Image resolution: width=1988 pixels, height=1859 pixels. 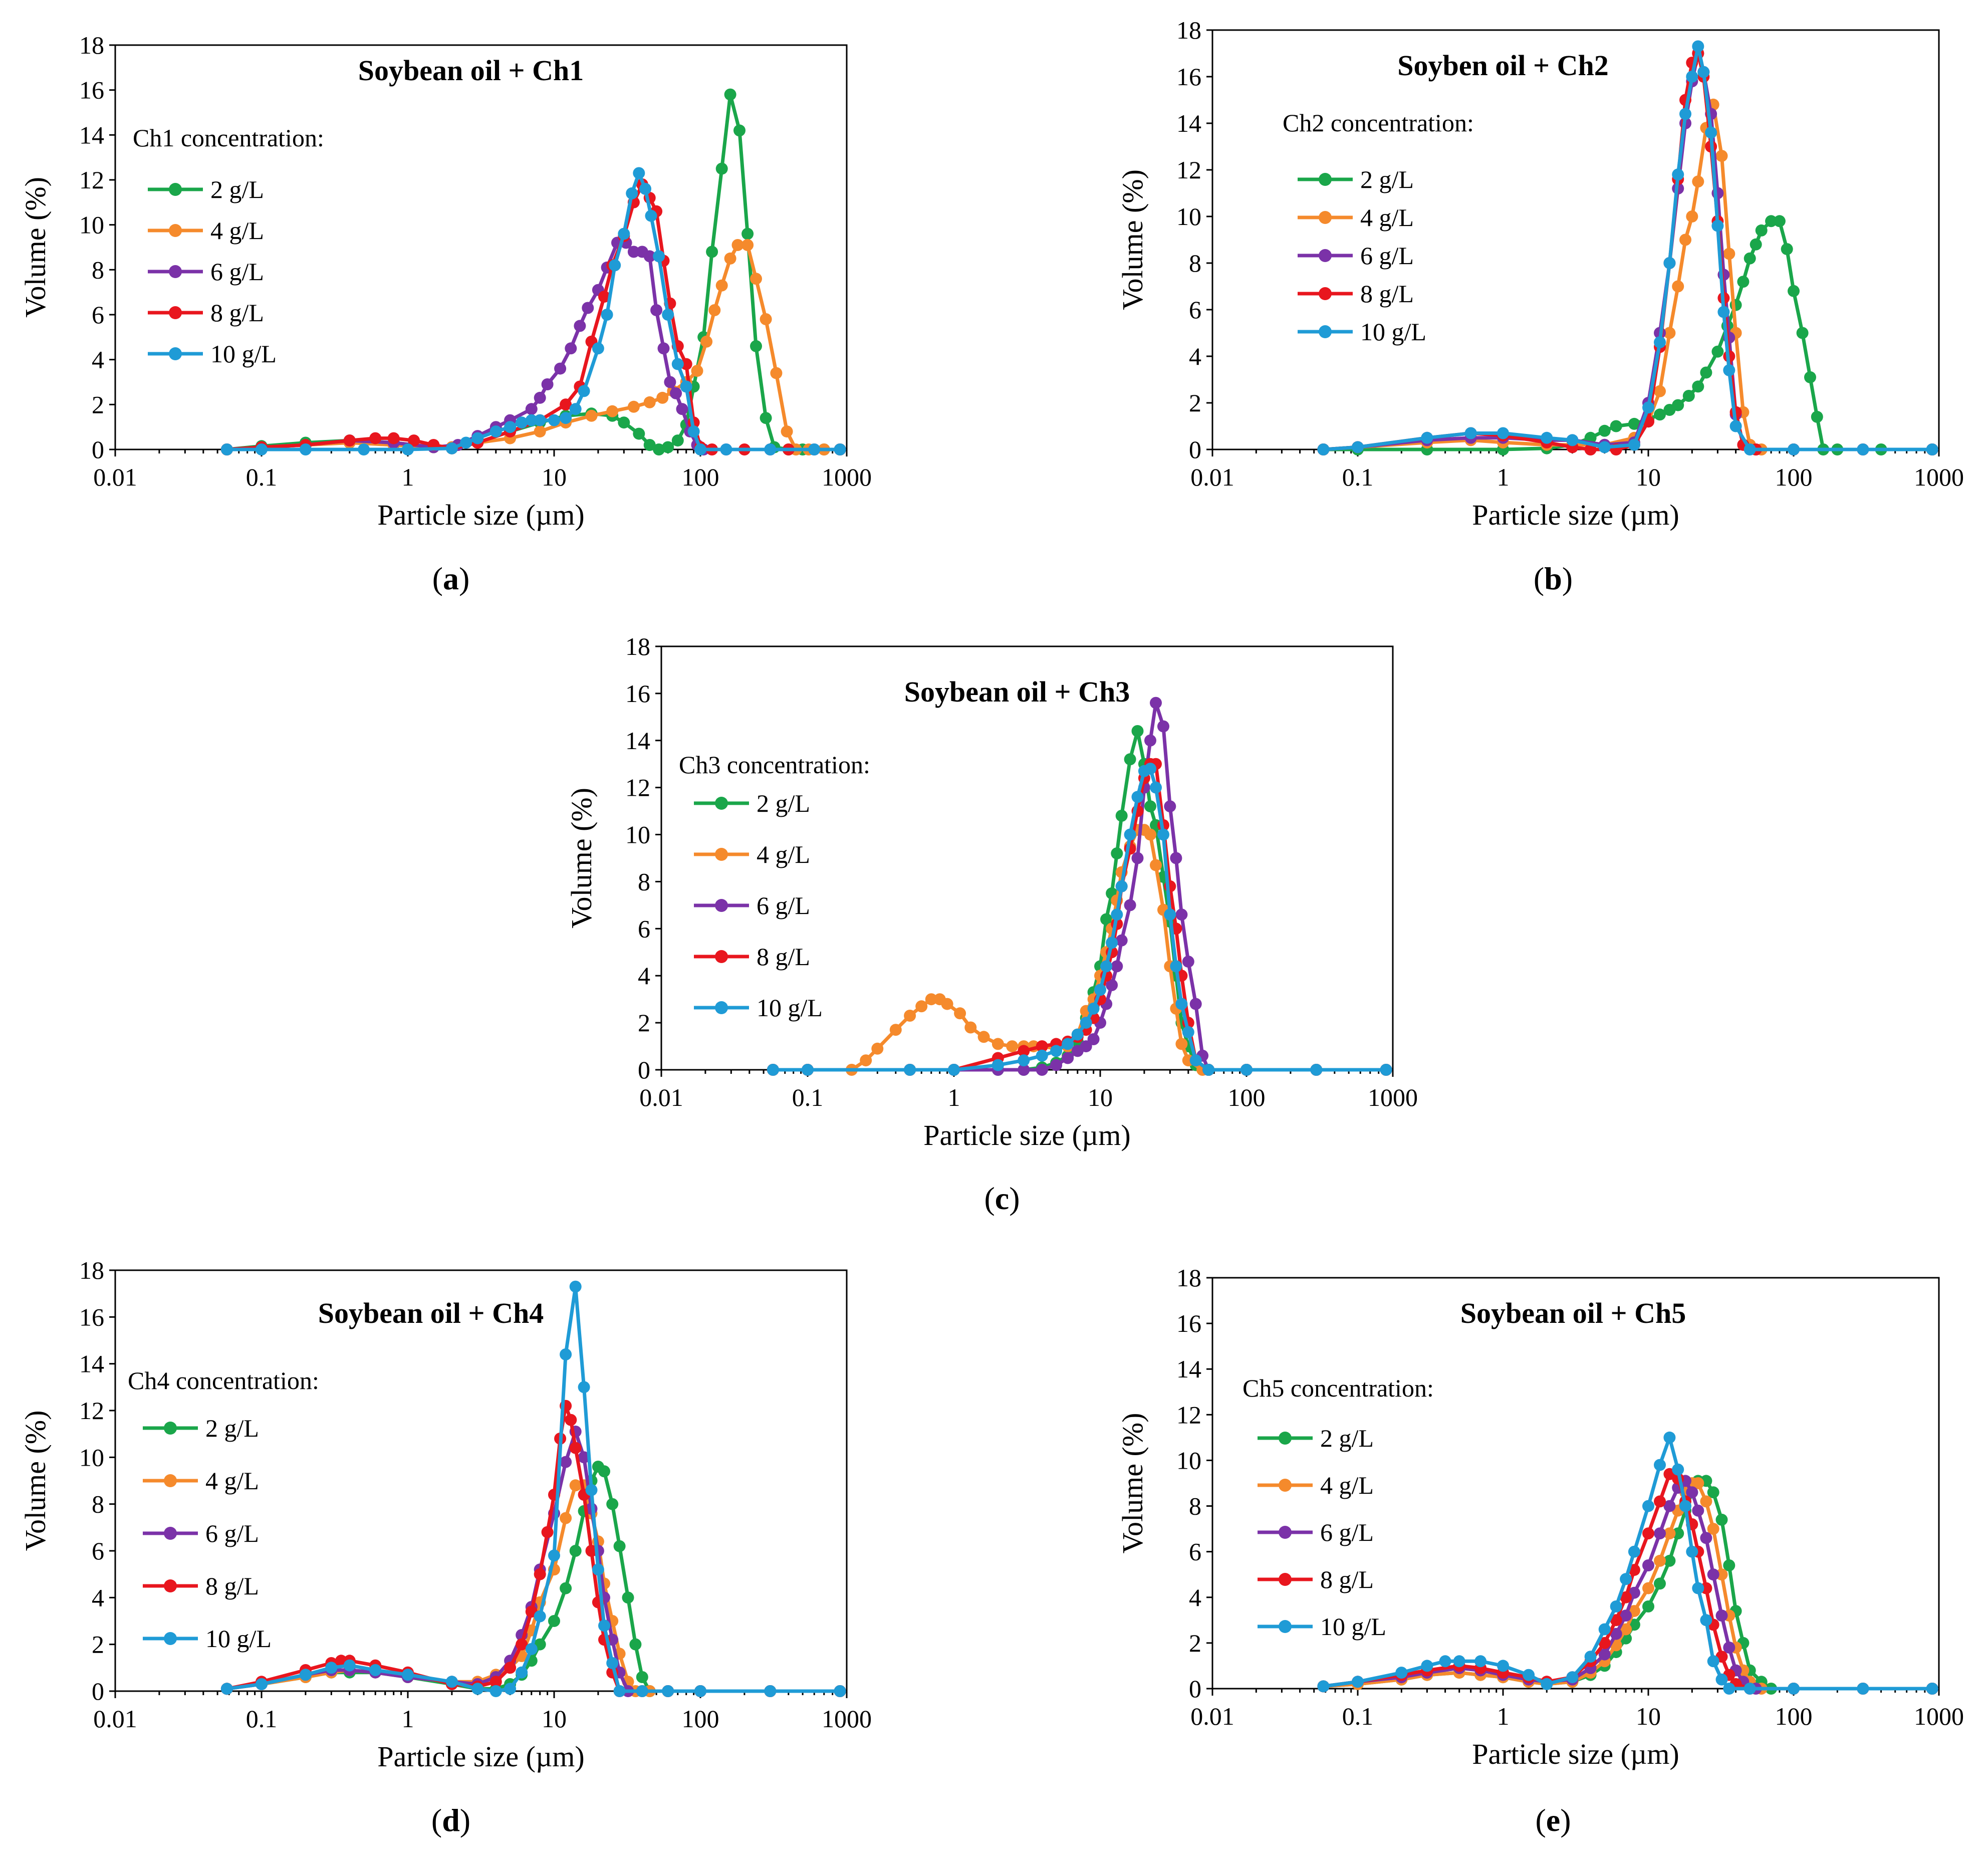 What do you see at coordinates (1794, 1716) in the screenshot?
I see `x-tick-label: 100` at bounding box center [1794, 1716].